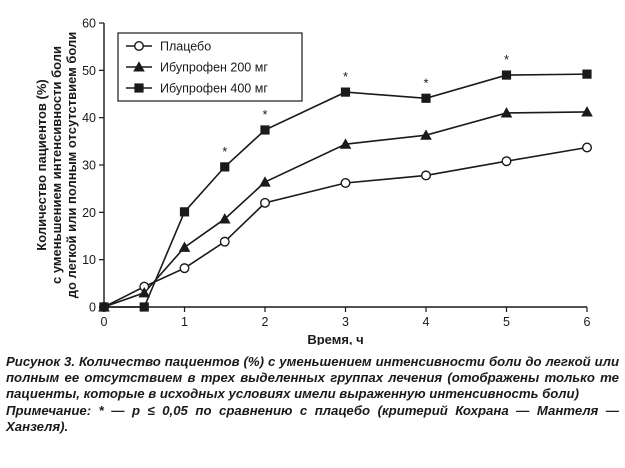  Describe the element at coordinates (89, 166) in the screenshot. I see `y-tick-label: 30` at that location.